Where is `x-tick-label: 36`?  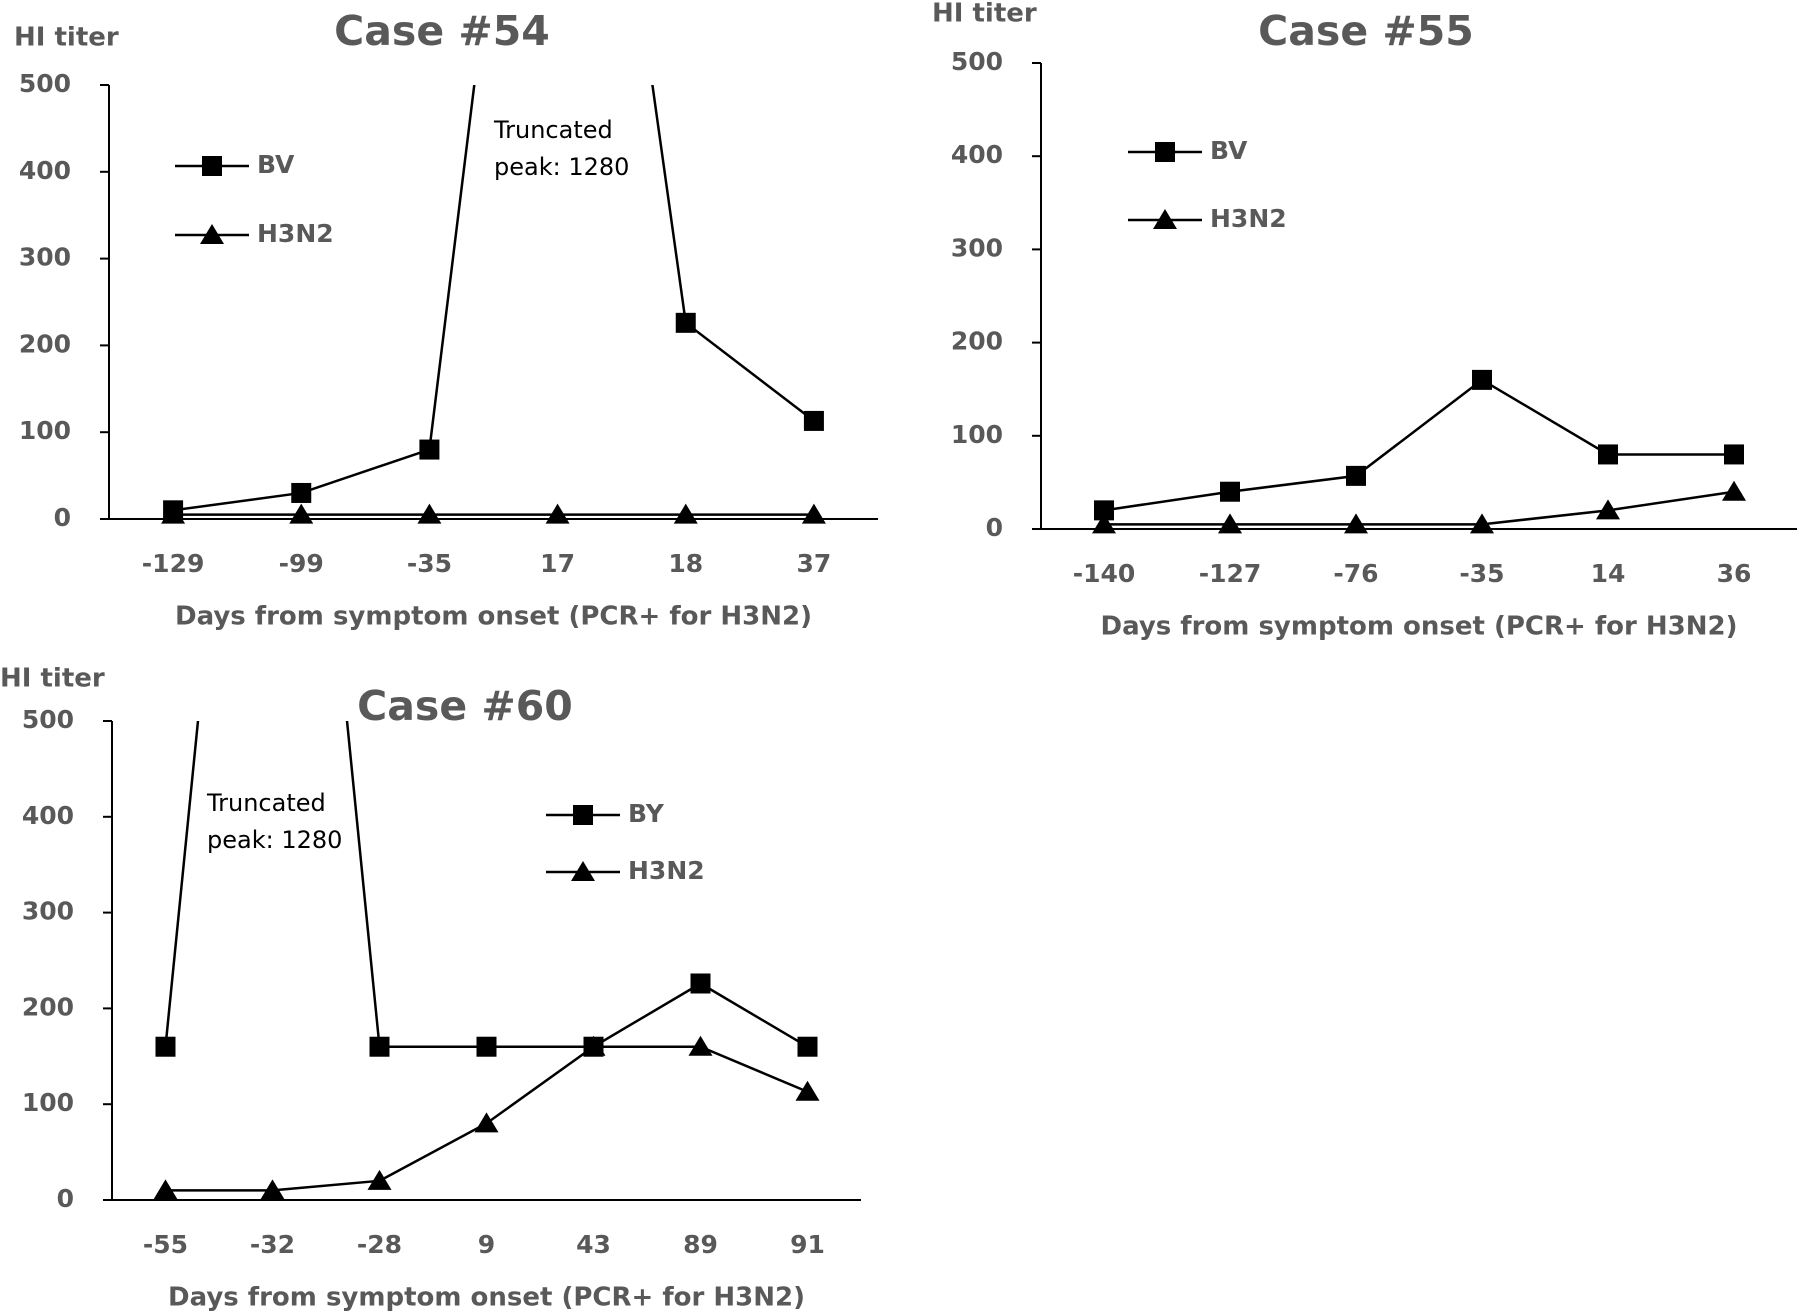 x-tick-label: 36 is located at coordinates (1734, 573).